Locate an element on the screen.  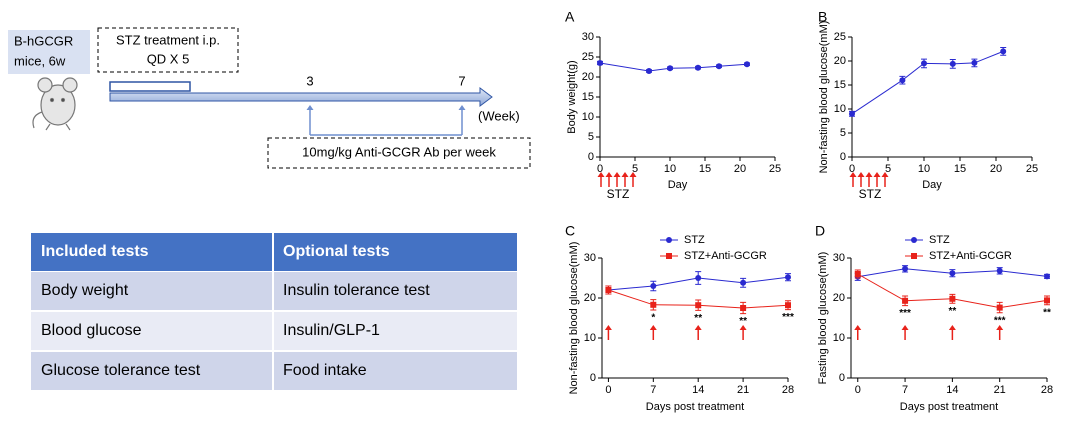
table-cell: Blood glucose is located at coordinates (91, 330).